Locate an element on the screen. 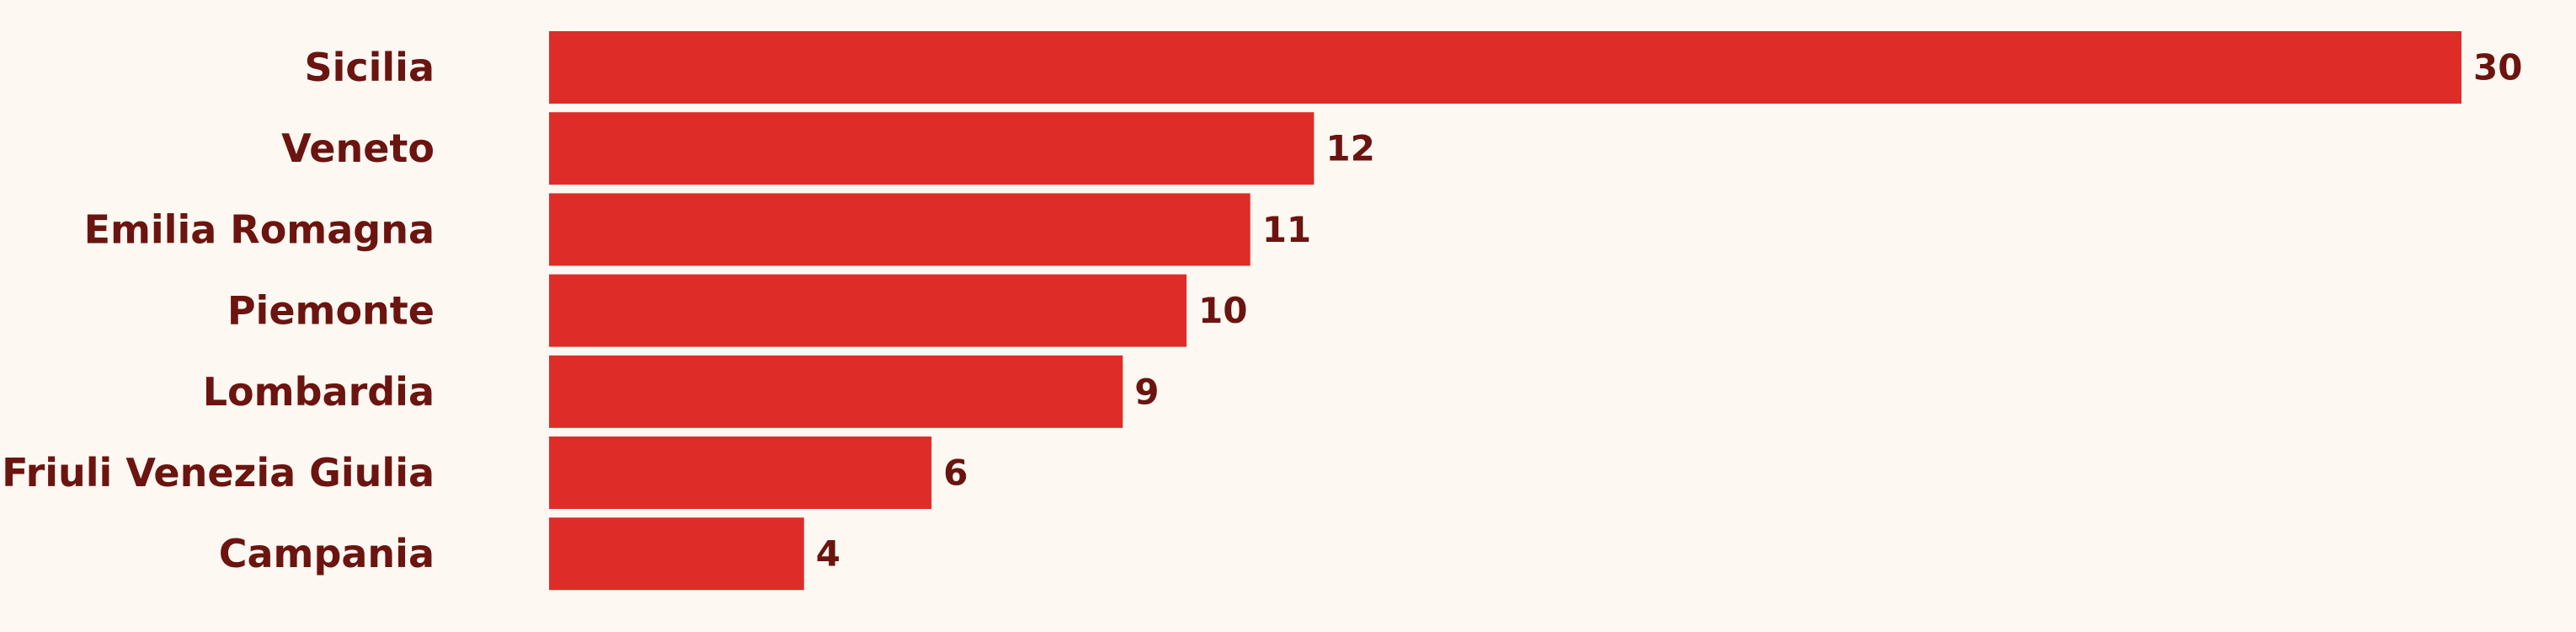 Image resolution: width=2576 pixels, height=632 pixels. value-label: 9 is located at coordinates (1146, 392).